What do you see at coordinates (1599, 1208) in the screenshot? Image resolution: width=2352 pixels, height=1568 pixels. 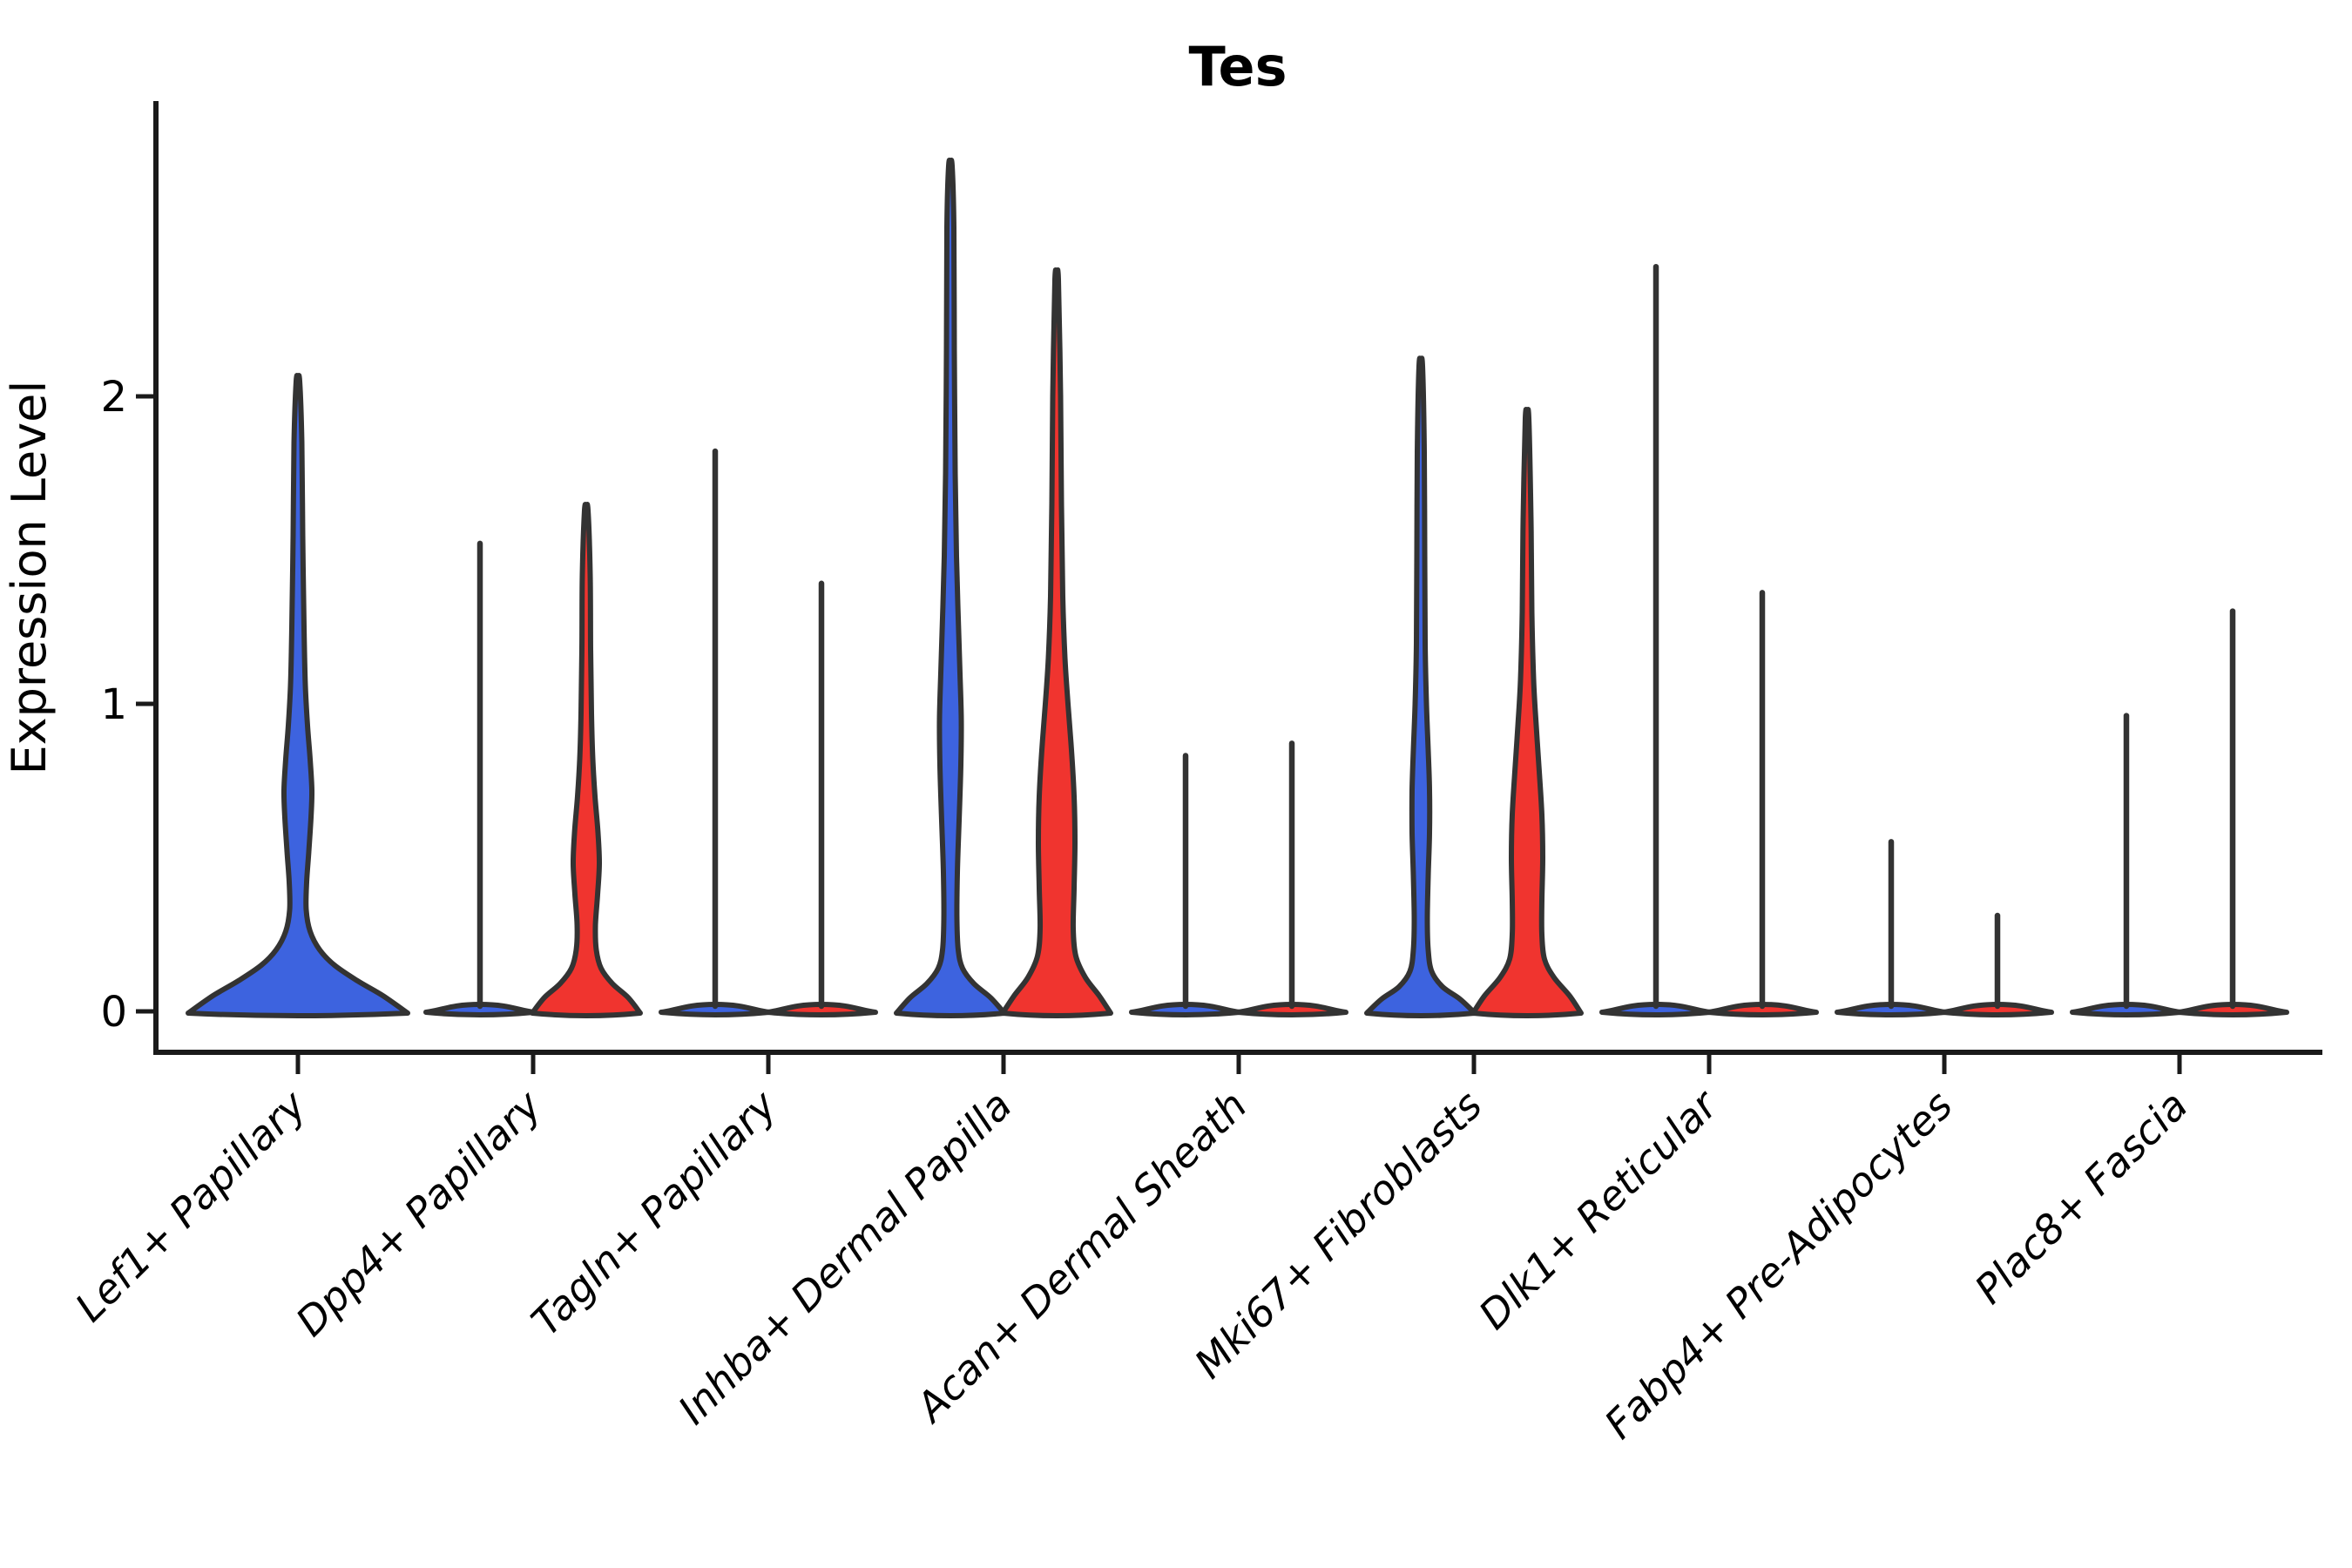 I see `x-tick-label-6: Dlk1+ Reticular` at bounding box center [1599, 1208].